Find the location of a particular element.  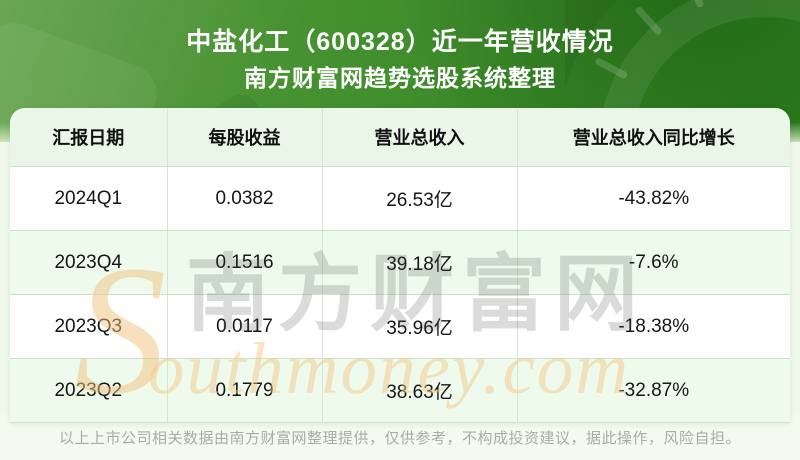

cell-report-date: 2023Q2 is located at coordinates (89, 390).